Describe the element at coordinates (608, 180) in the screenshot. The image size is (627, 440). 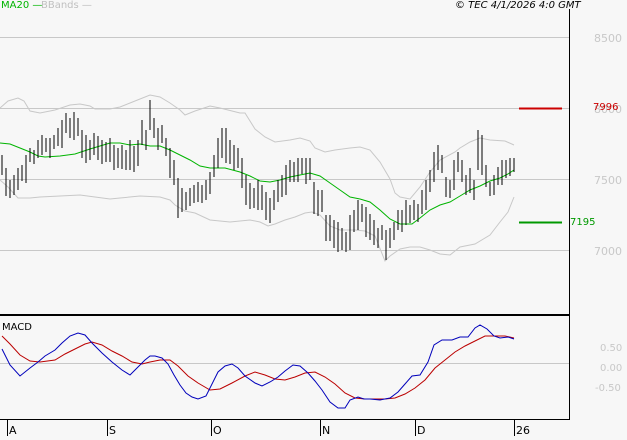
I see `y-tick-7500: 7500` at that location.